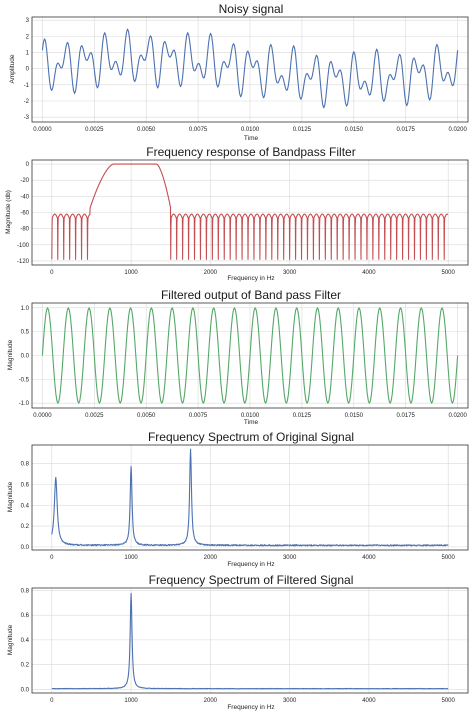 The height and width of the screenshot is (714, 474). Describe the element at coordinates (251, 437) in the screenshot. I see `chart-title: Frequency Spectrum of Original Signal` at that location.